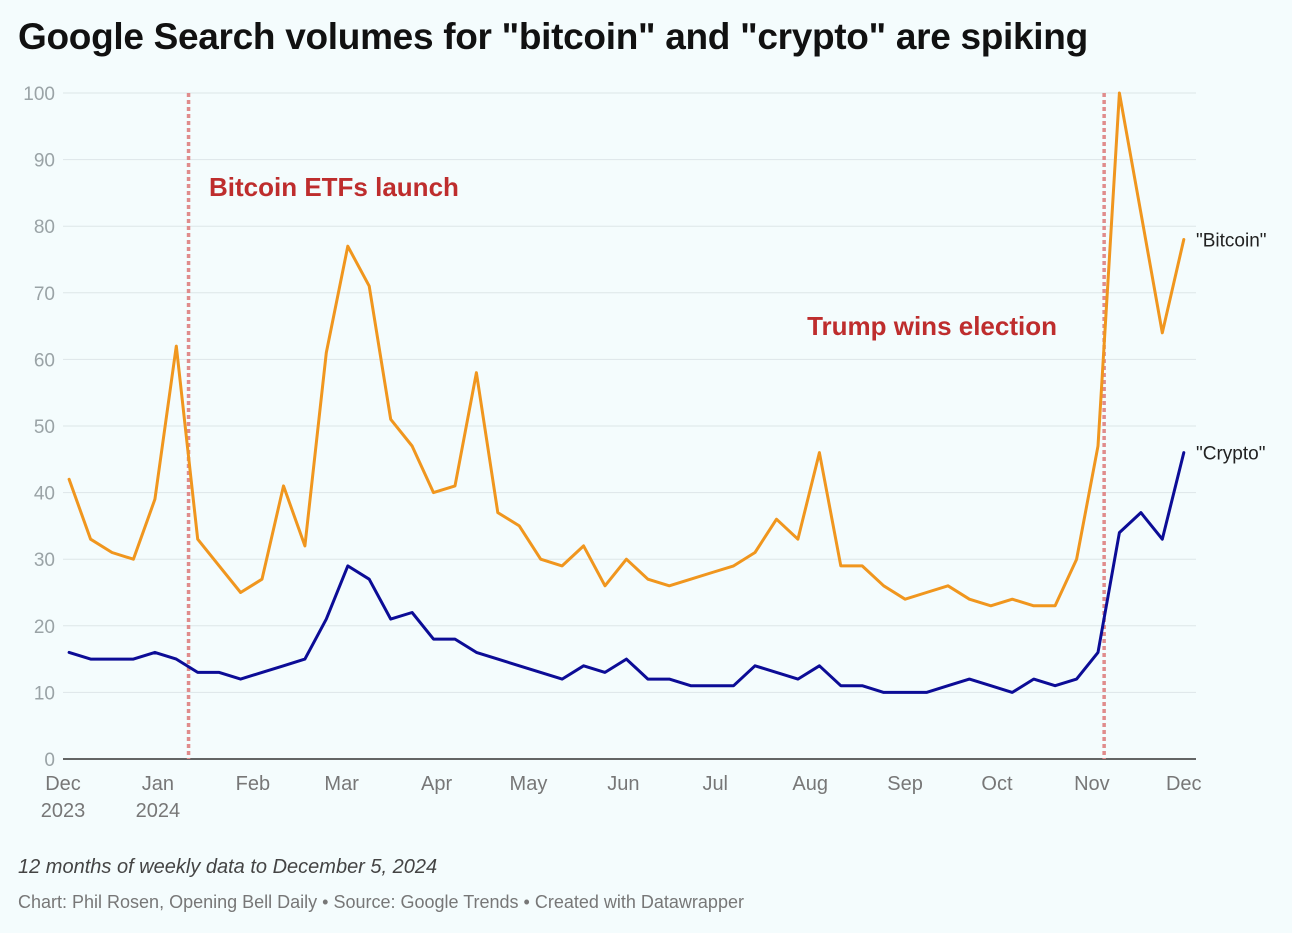 The width and height of the screenshot is (1292, 933). What do you see at coordinates (715, 784) in the screenshot?
I see `x-tick-label: Jul` at bounding box center [715, 784].